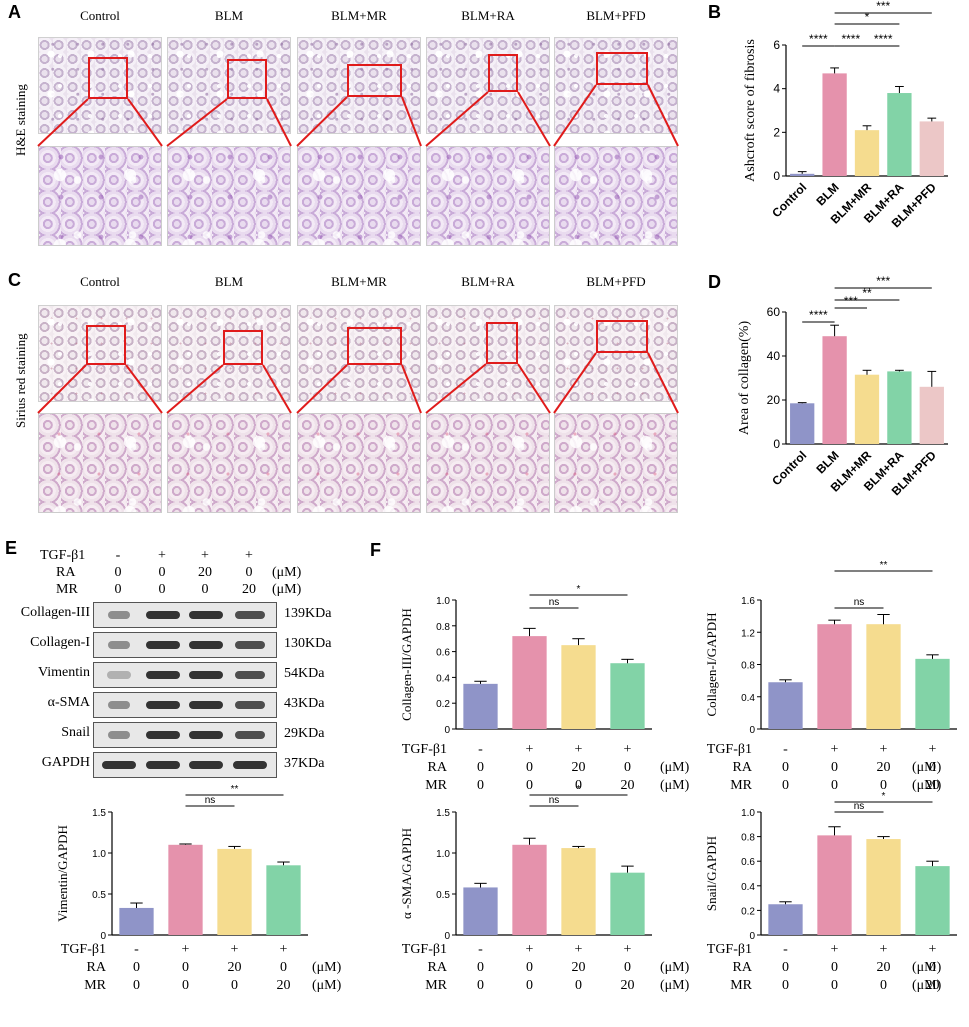 This screenshot has width=969, height=1027. What do you see at coordinates (235, 789) in the screenshot?
I see `significance-label: **` at bounding box center [235, 789].